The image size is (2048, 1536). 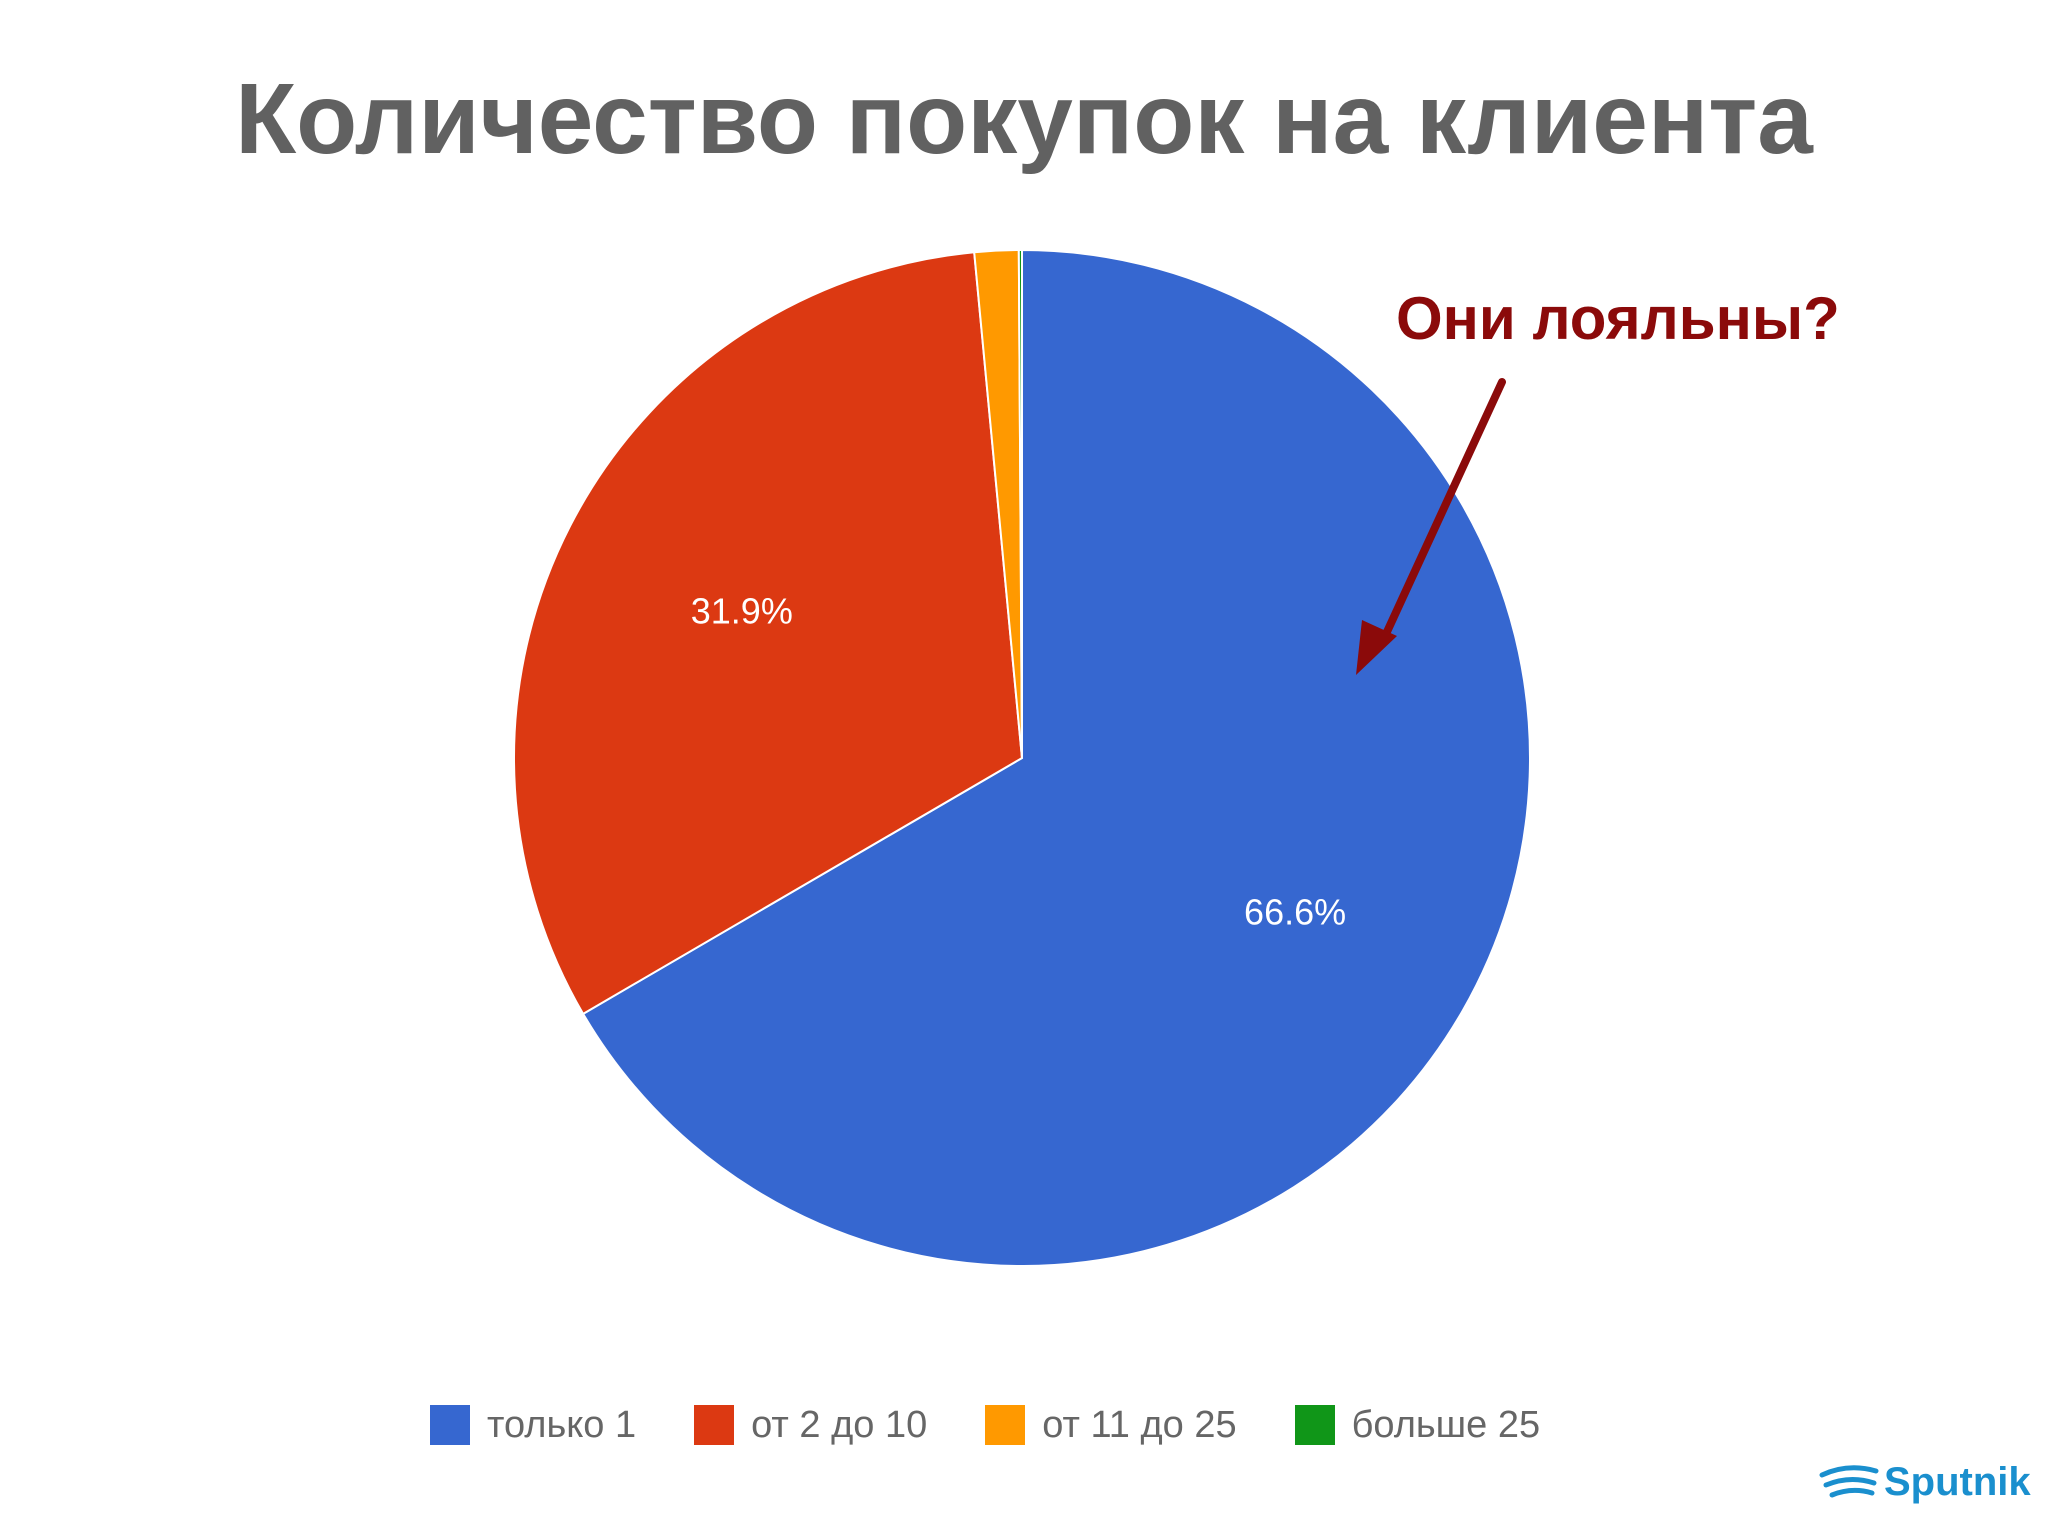 I want to click on logo-text: Sputnik, so click(x=1957, y=1482).